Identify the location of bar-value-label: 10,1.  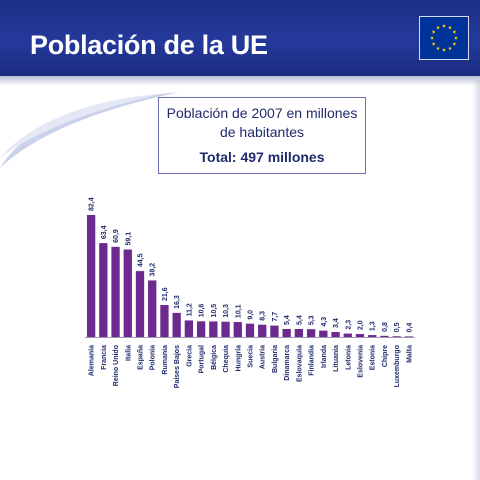
(238, 311).